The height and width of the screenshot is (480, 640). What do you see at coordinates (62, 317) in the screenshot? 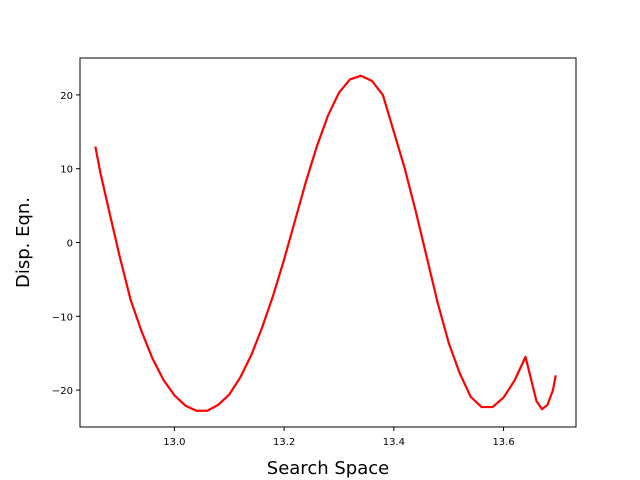
I see `y-tick-label: −10` at bounding box center [62, 317].